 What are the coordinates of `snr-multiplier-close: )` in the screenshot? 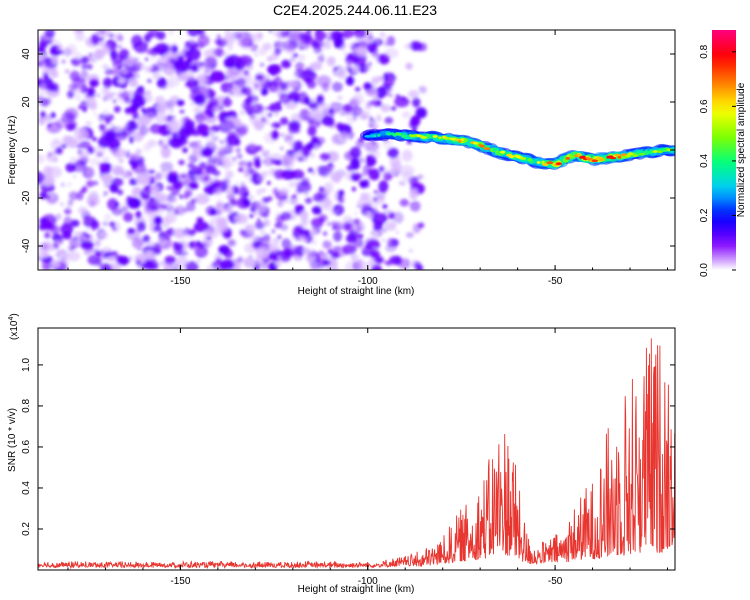 It's located at (14, 314).